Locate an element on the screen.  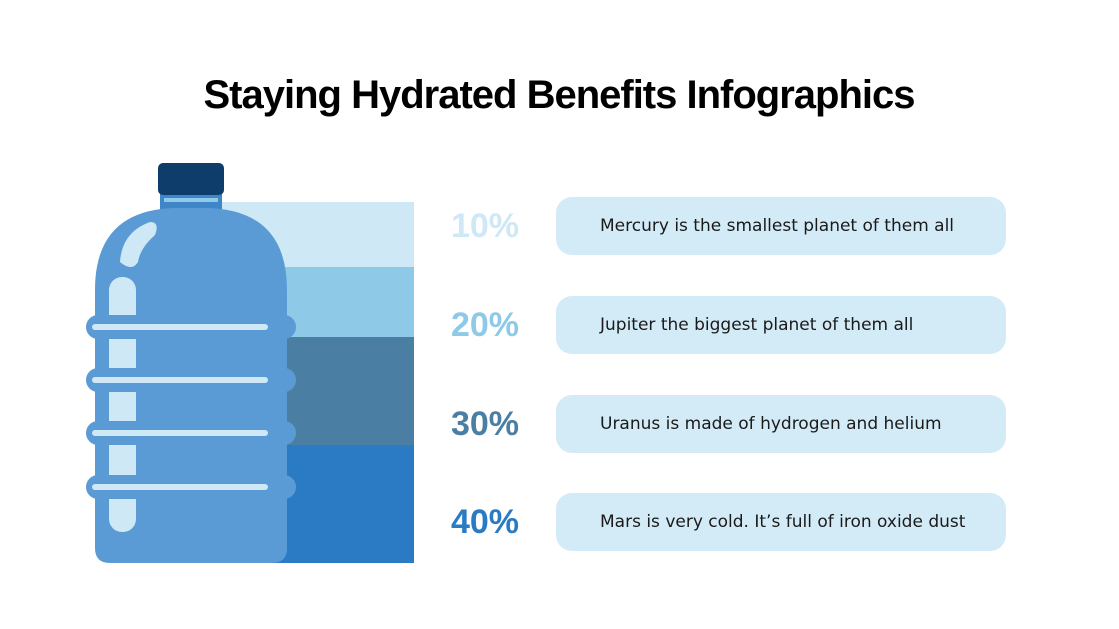
bottle-cap is located at coordinates (191, 179).